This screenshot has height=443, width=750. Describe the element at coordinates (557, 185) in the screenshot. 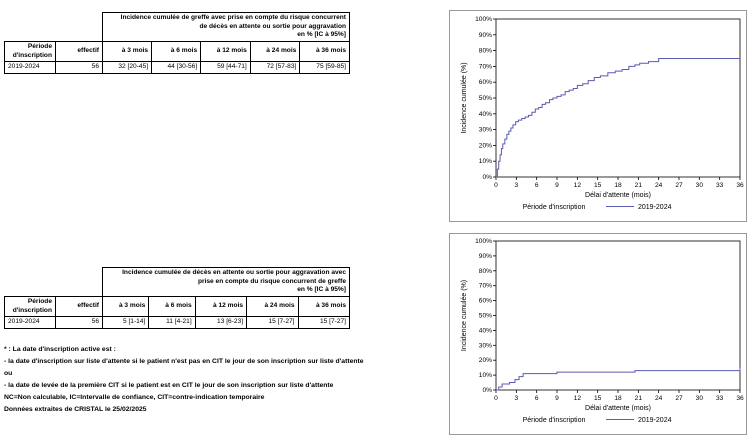

I see `x-tick-label: 9` at that location.